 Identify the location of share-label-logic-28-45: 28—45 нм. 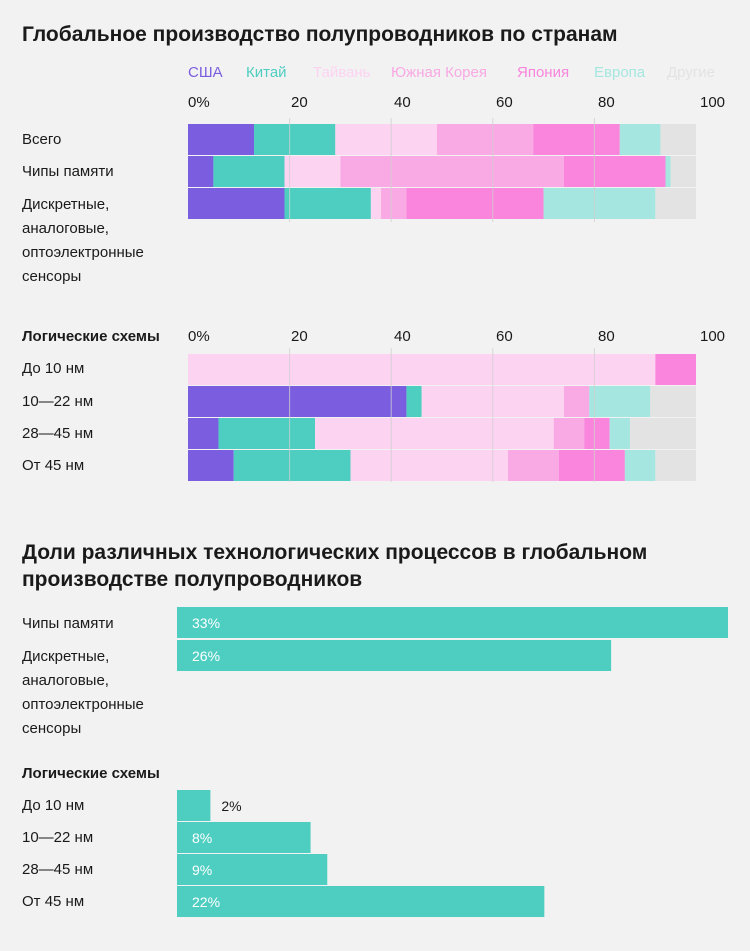
(58, 869).